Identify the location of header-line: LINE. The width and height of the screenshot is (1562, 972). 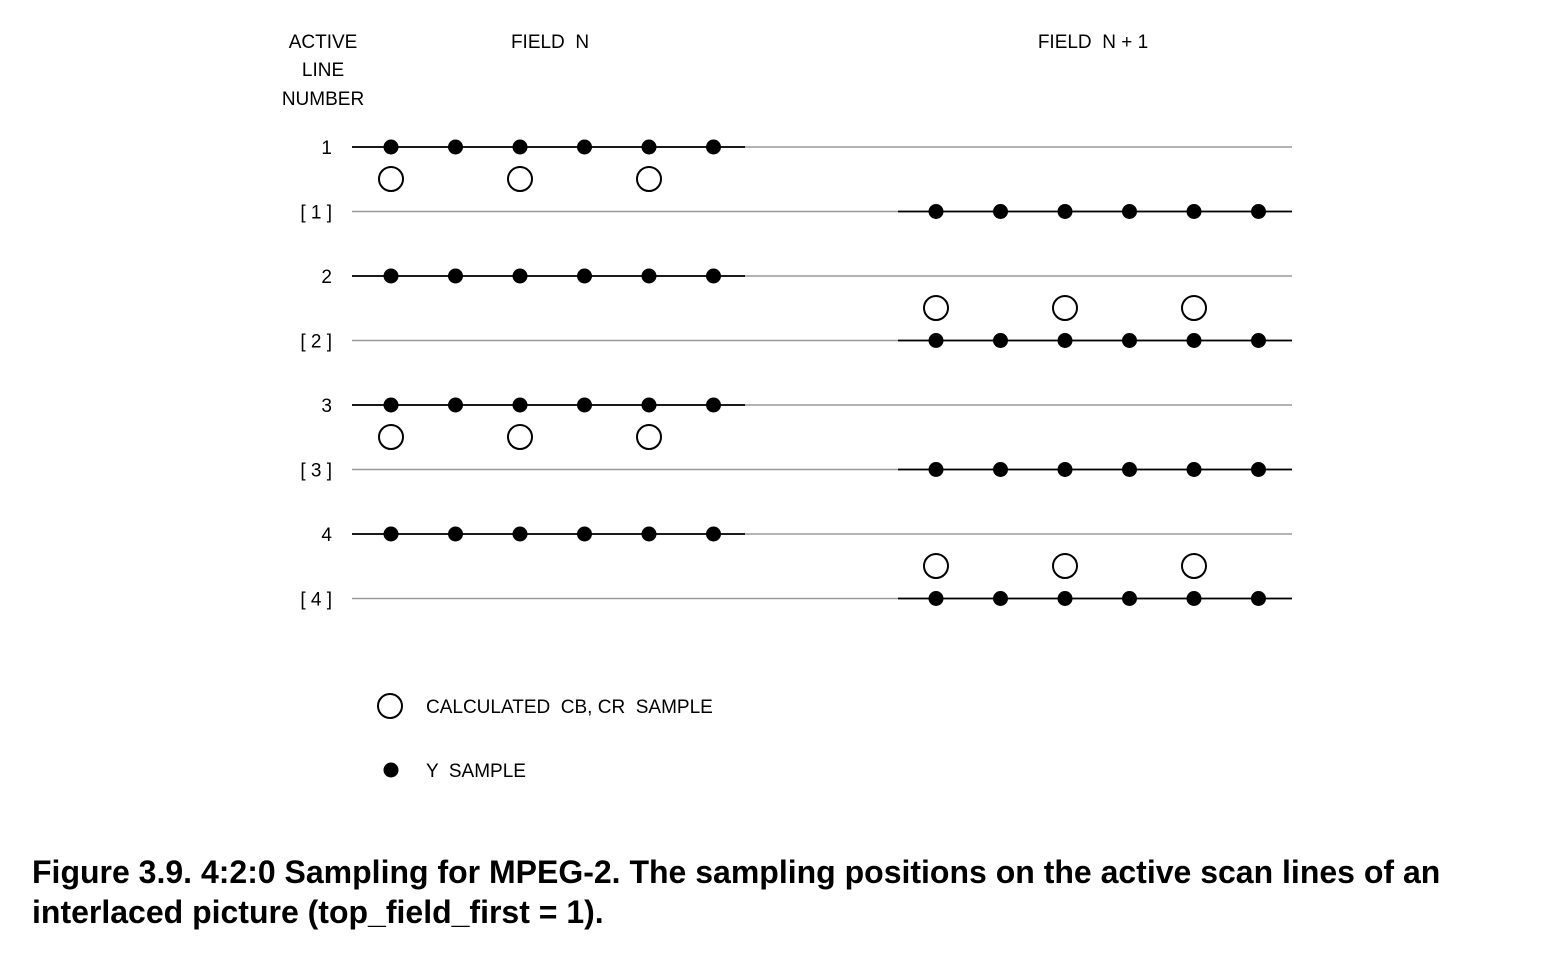
(323, 70).